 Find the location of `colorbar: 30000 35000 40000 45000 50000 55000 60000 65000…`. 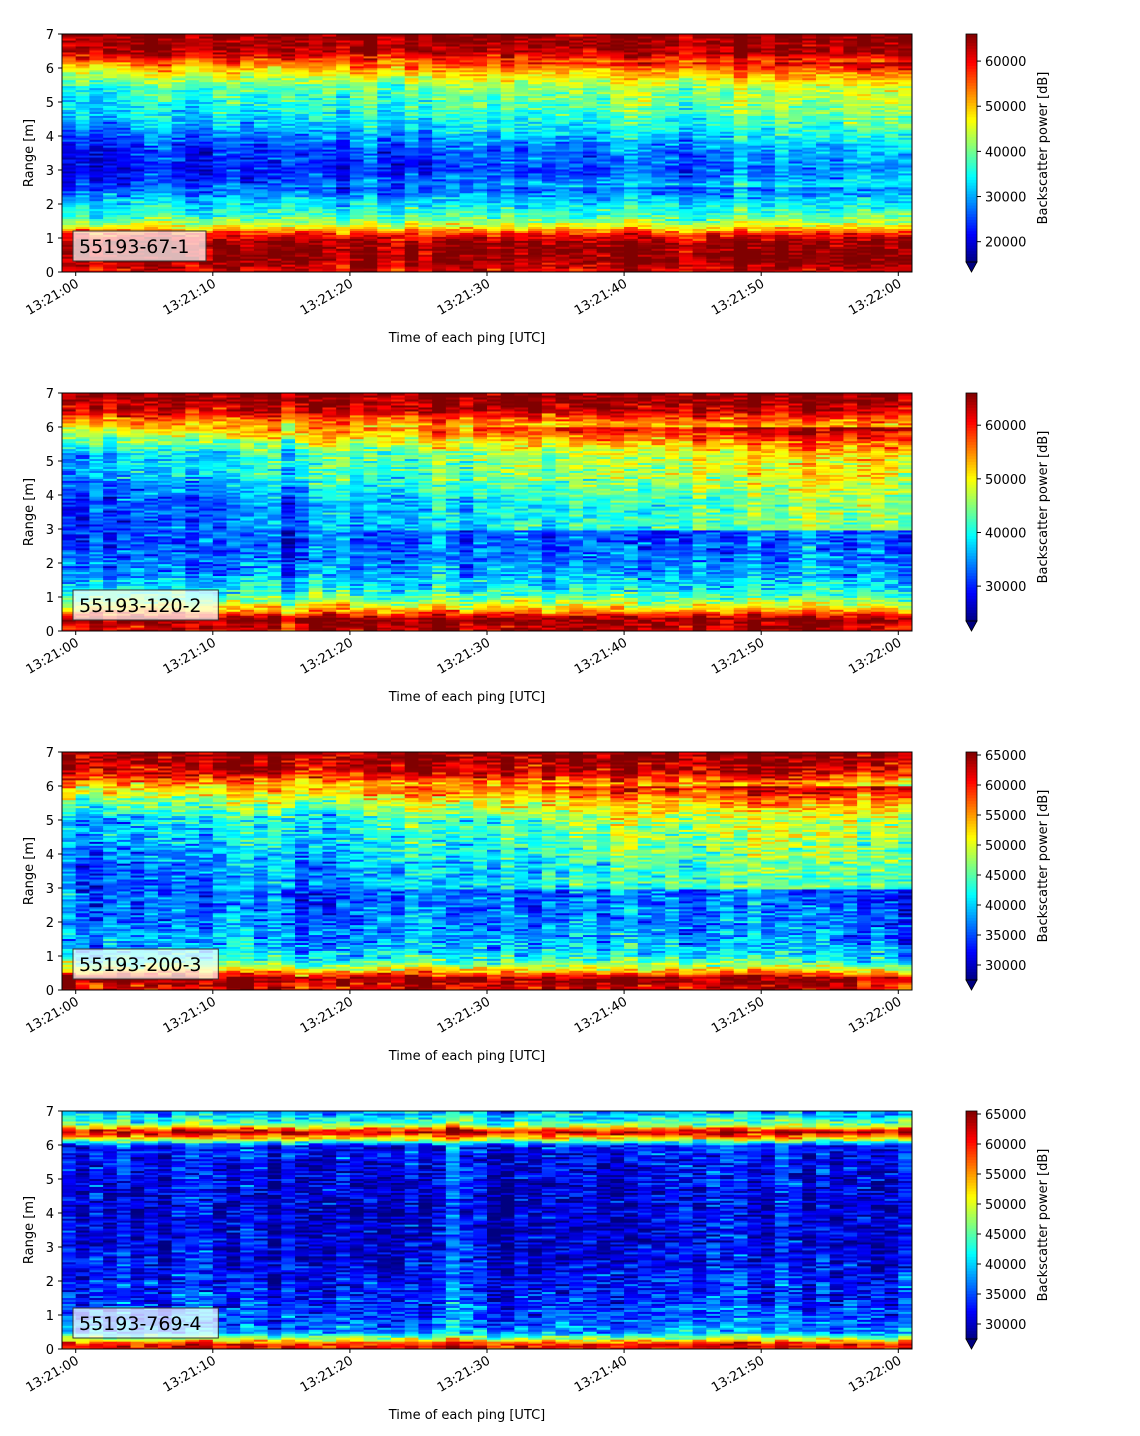

colorbar: 30000 35000 40000 45000 50000 55000 60000 65000… is located at coordinates (1008, 870).